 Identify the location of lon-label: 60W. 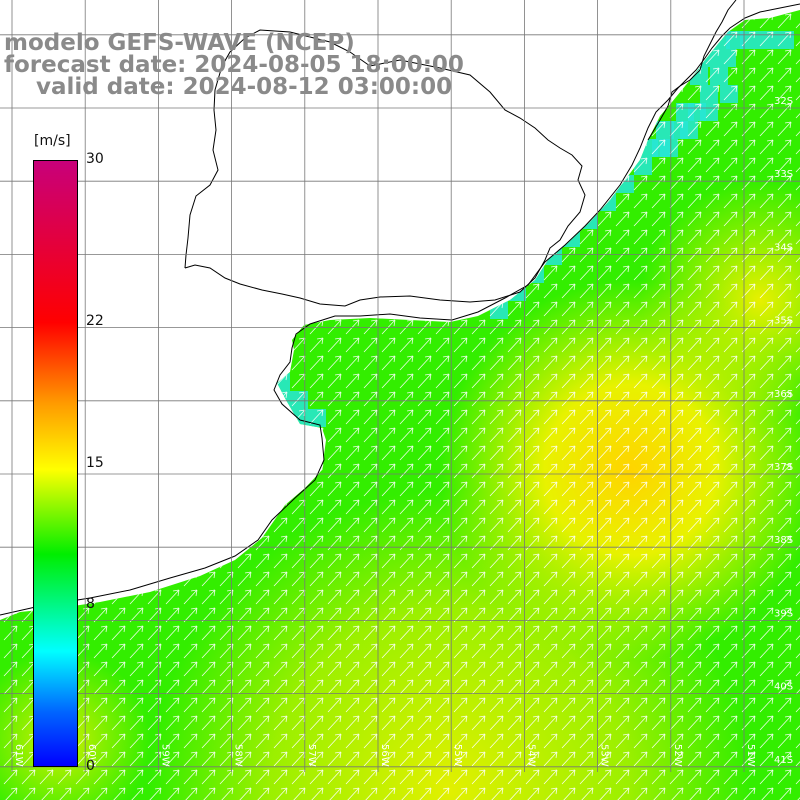
(91, 755).